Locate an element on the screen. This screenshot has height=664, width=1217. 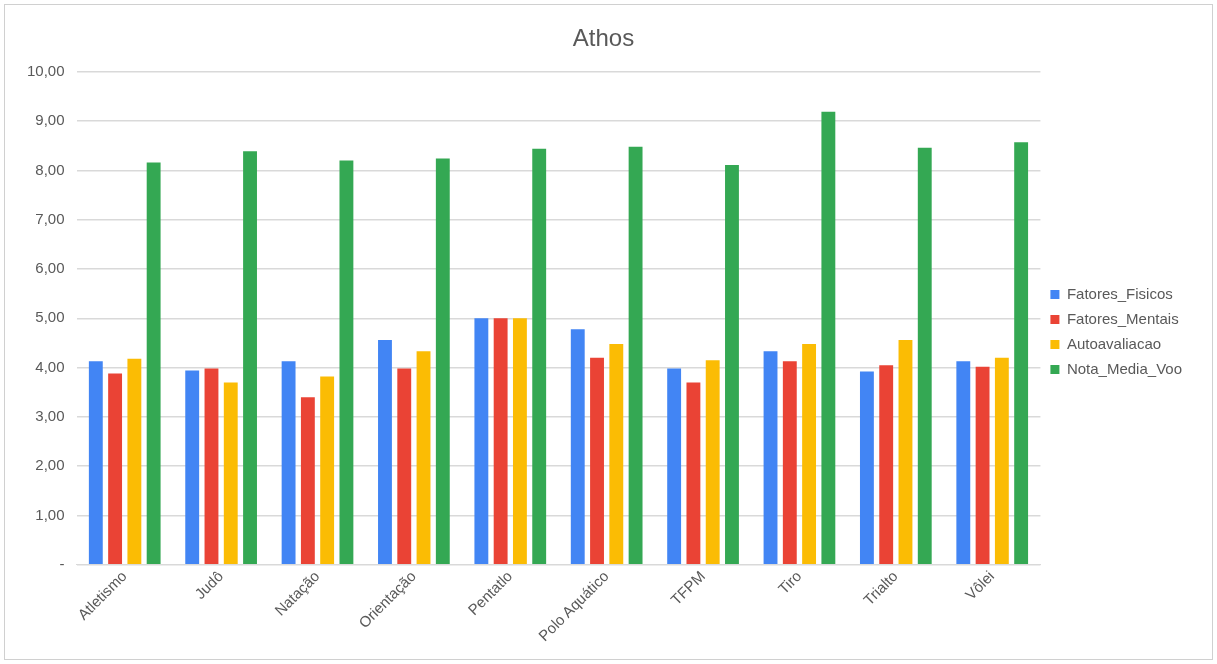
y-tick-label: 10,00 is located at coordinates (45, 70).